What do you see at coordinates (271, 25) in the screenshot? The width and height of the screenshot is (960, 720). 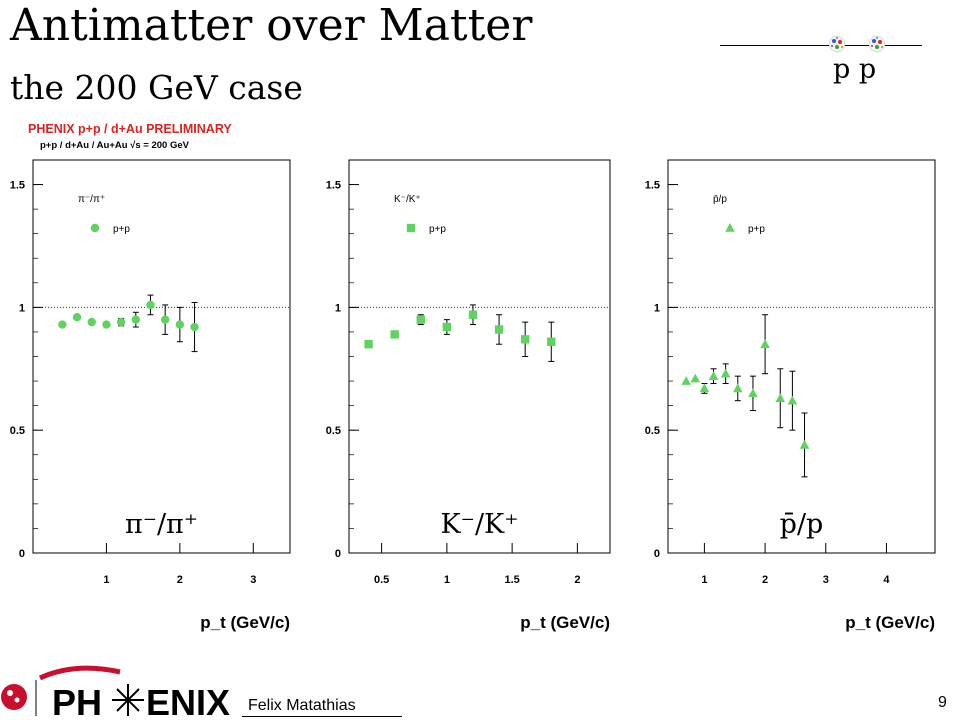 I see `slide-title: Antimatter over Matter` at bounding box center [271, 25].